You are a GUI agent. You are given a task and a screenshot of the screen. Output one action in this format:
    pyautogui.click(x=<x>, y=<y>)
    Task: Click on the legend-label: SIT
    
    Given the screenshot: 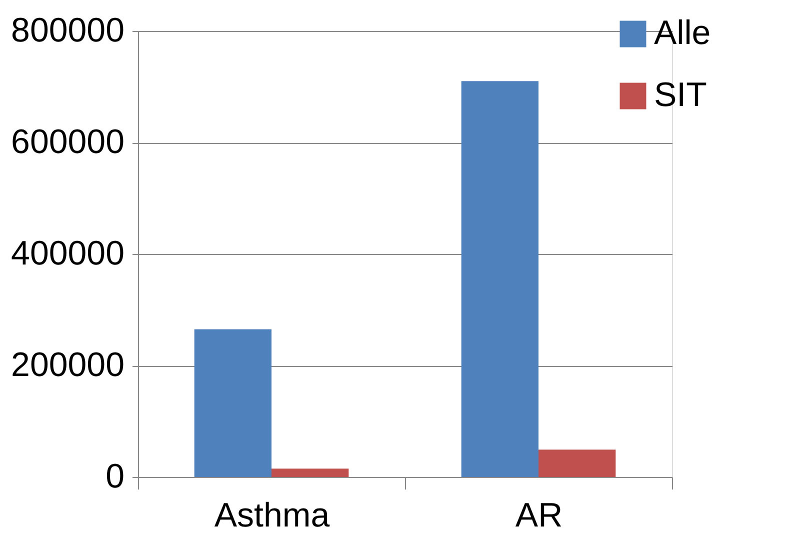 What is the action you would take?
    pyautogui.click(x=680, y=95)
    